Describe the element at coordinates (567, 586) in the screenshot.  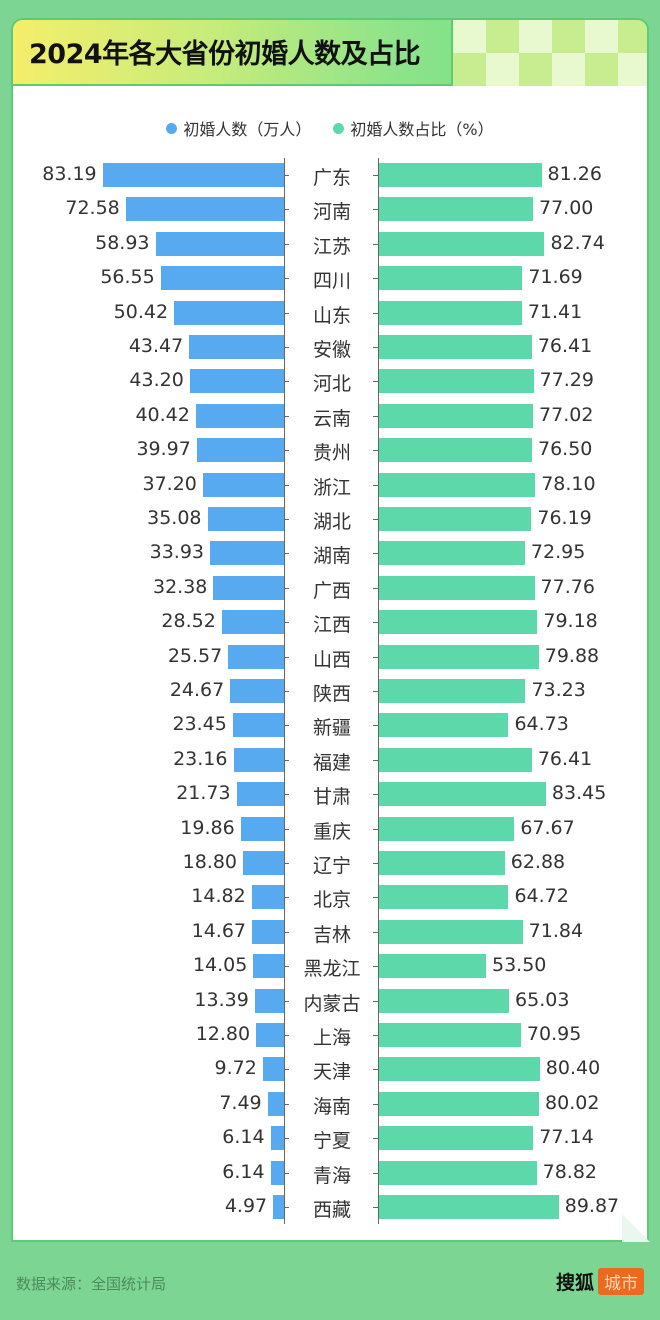
I see `ratio-label: 77.76` at that location.